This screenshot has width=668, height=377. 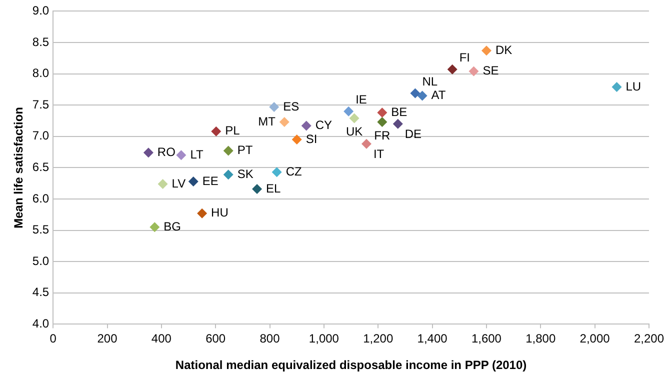 What do you see at coordinates (41, 73) in the screenshot?
I see `y-tick-label: 8.0` at bounding box center [41, 73].